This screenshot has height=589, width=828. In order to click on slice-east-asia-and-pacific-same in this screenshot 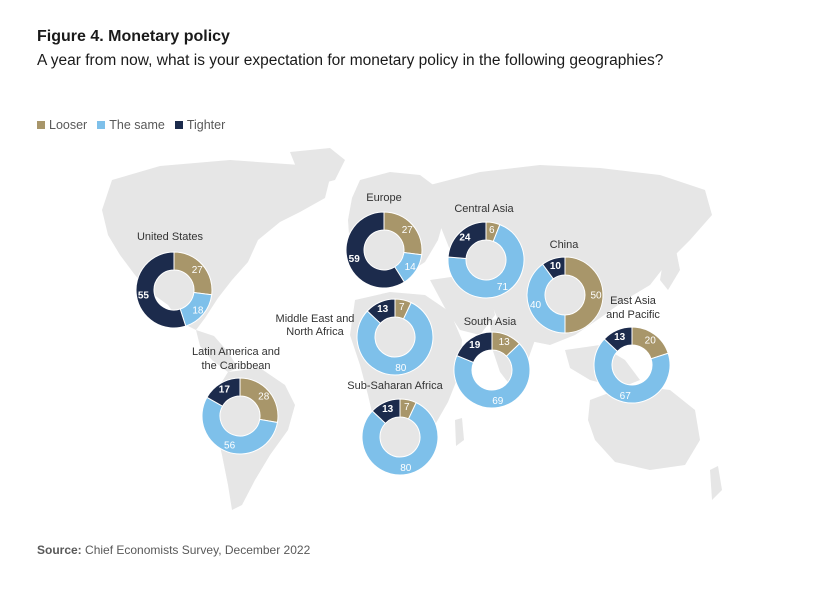, I will do `click(632, 371)`.